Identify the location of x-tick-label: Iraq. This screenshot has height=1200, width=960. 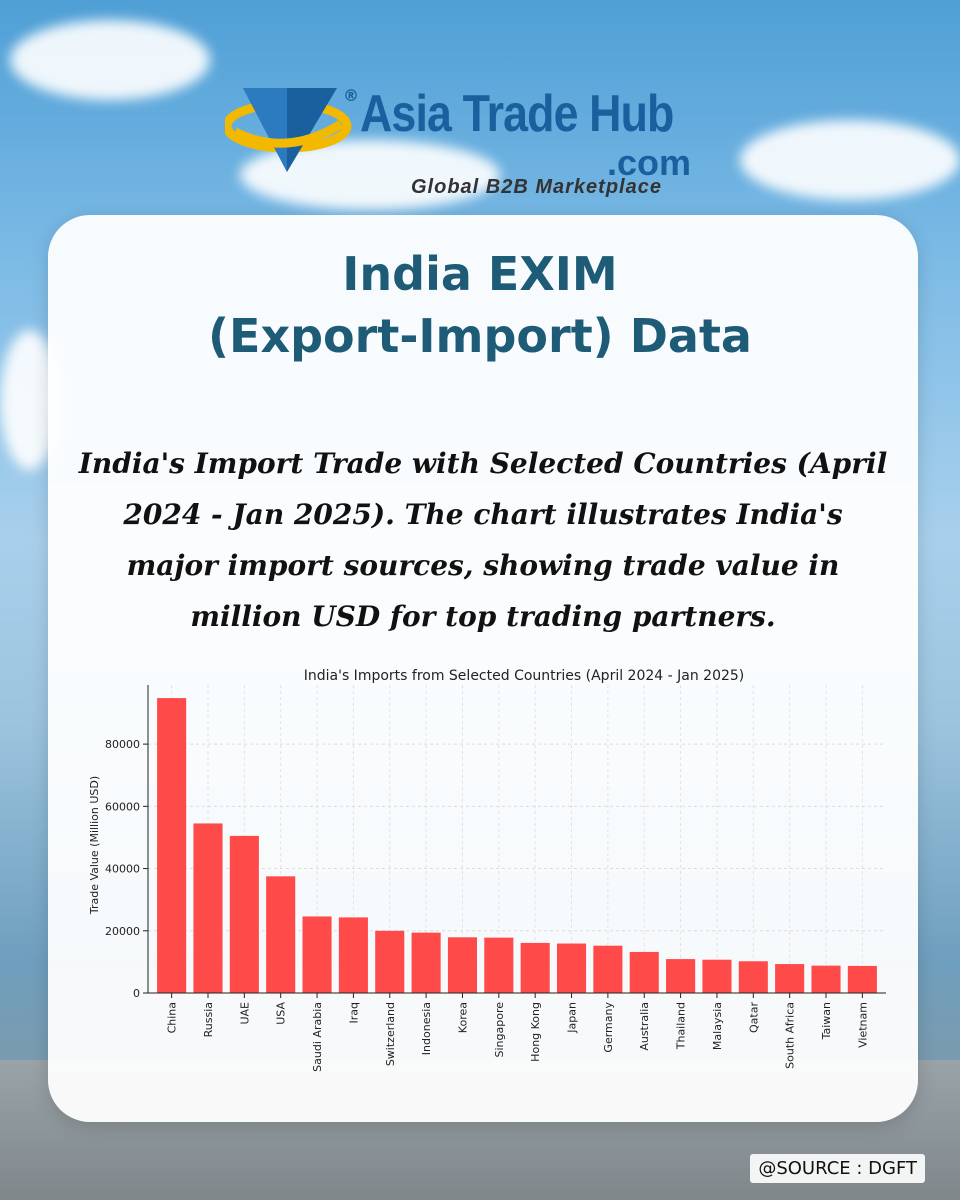
(353, 1013).